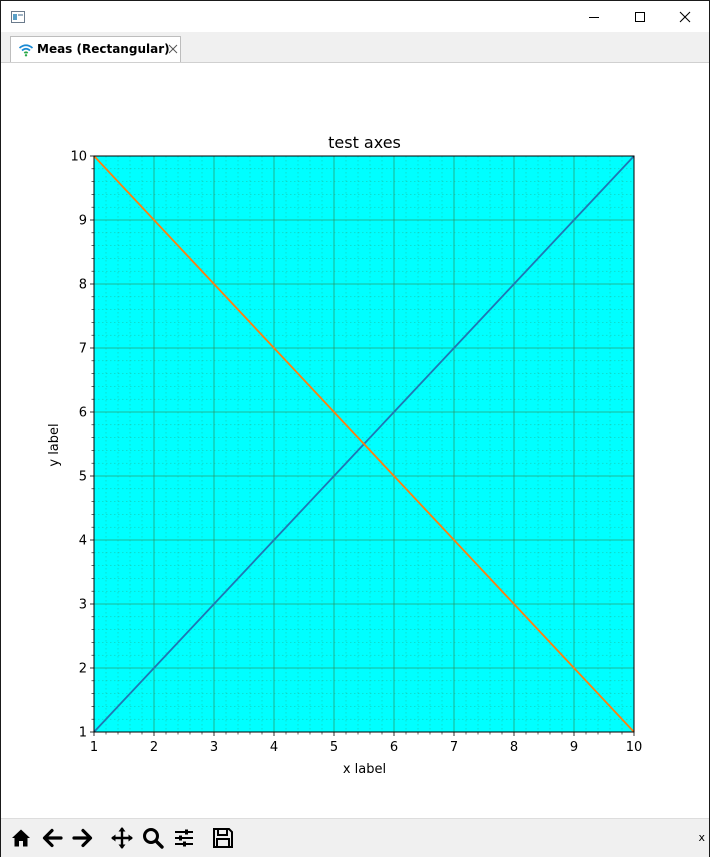  I want to click on navigation-toolbar: x, so click(355, 837).